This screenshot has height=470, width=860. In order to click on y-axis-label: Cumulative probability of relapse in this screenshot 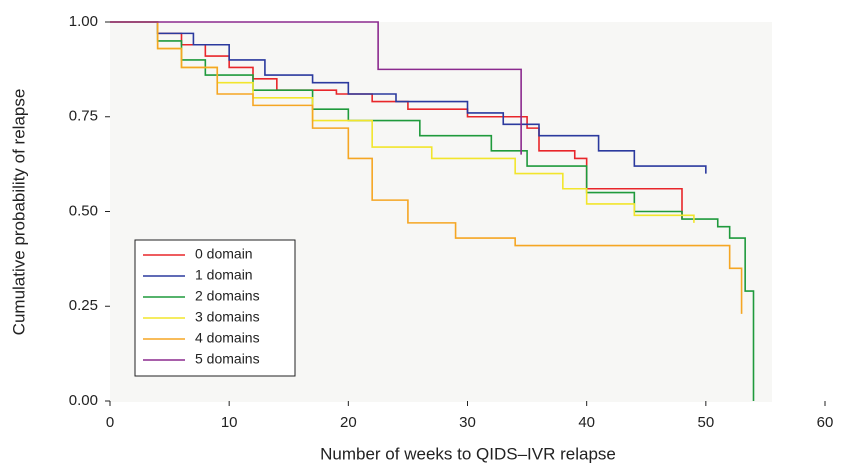, I will do `click(18, 212)`.